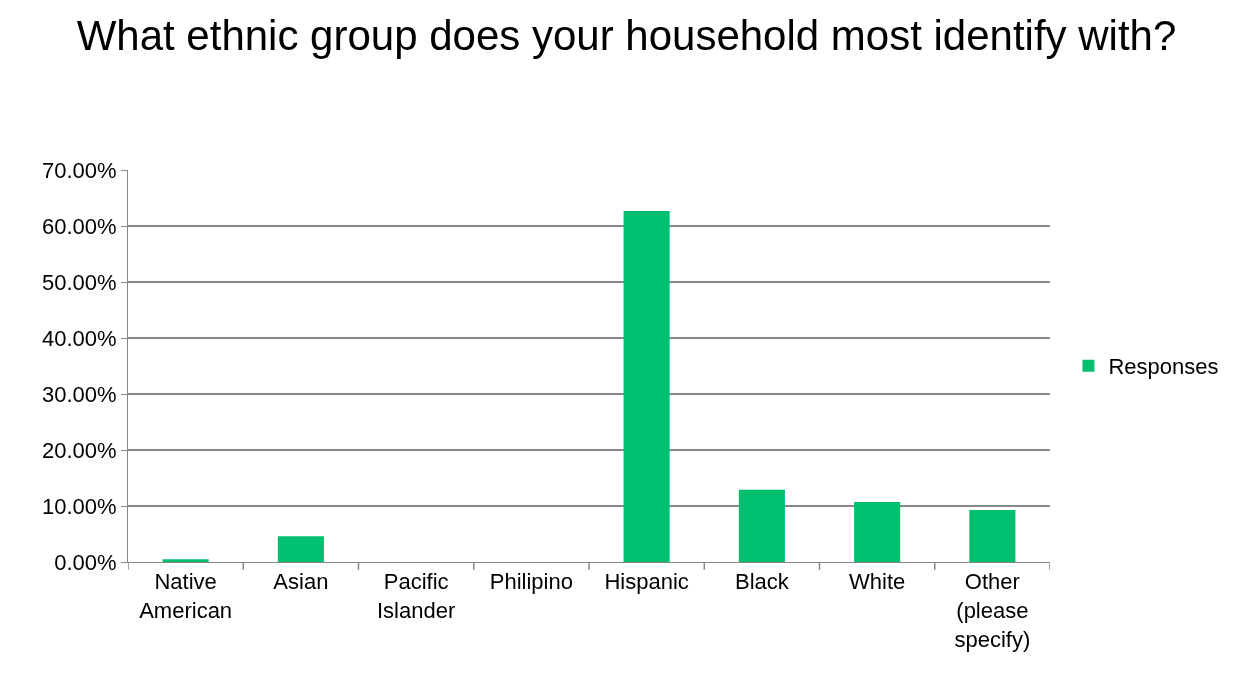 The width and height of the screenshot is (1253, 690). I want to click on y-tick-label: 50.00%, so click(79, 282).